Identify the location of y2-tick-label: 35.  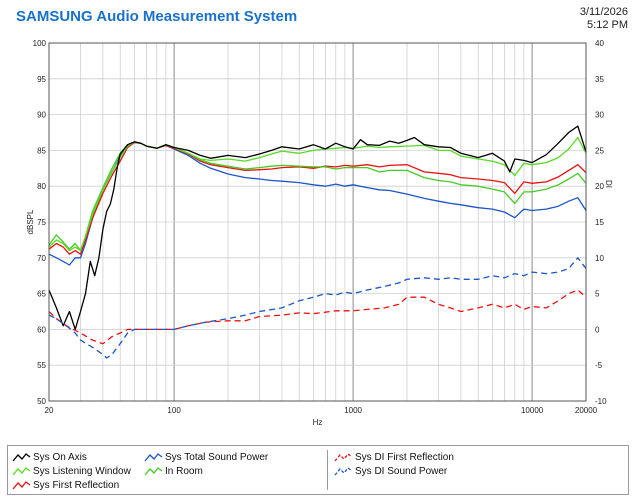
(599, 79).